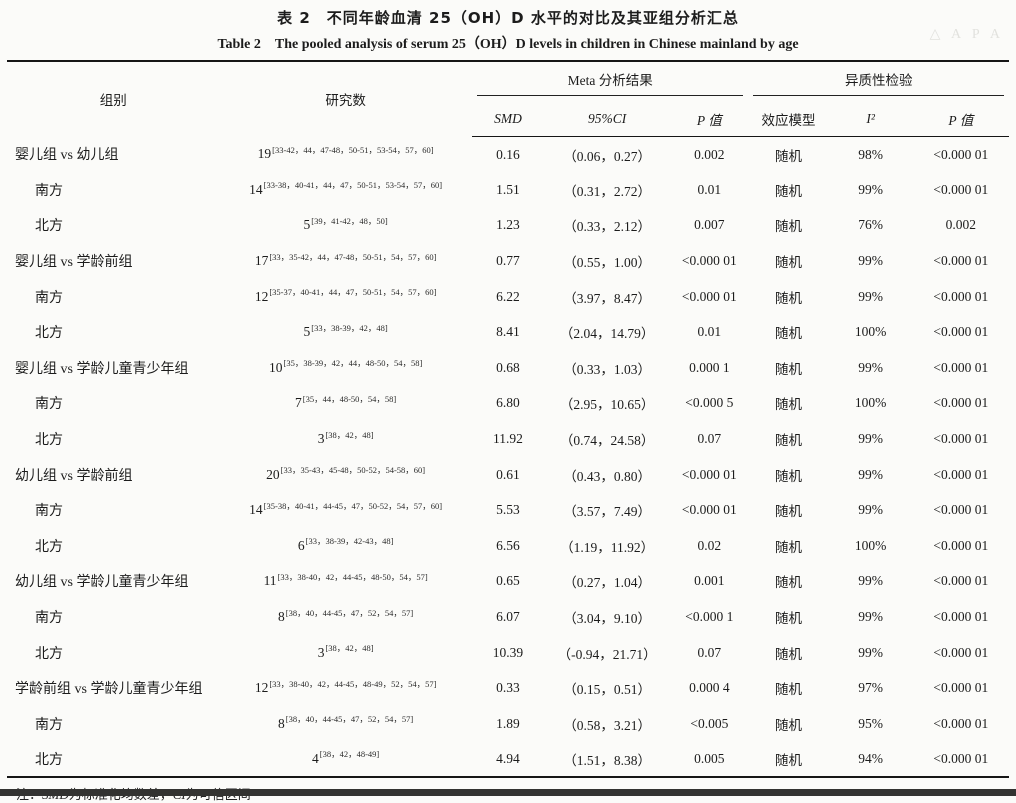  What do you see at coordinates (49, 334) in the screenshot?
I see `group-label: 北方` at bounding box center [49, 334].